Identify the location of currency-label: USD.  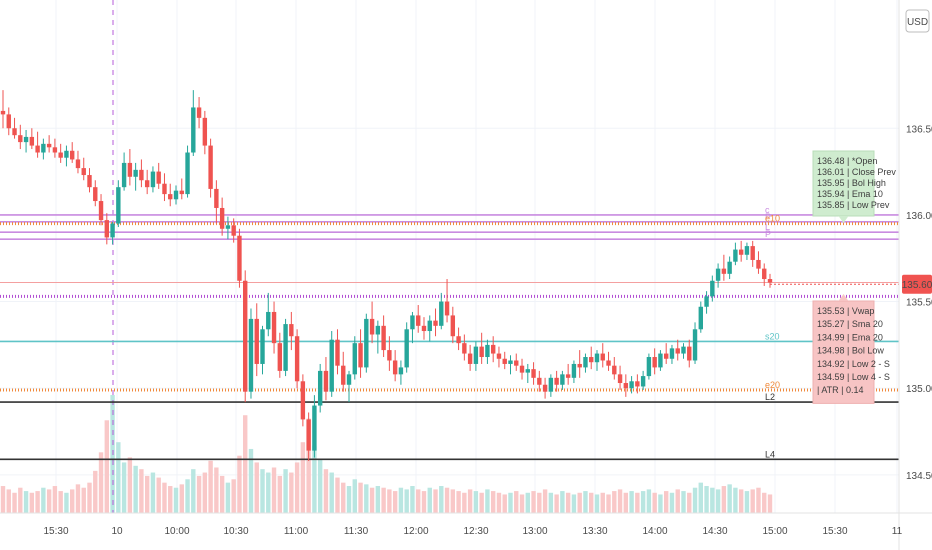
(917, 22).